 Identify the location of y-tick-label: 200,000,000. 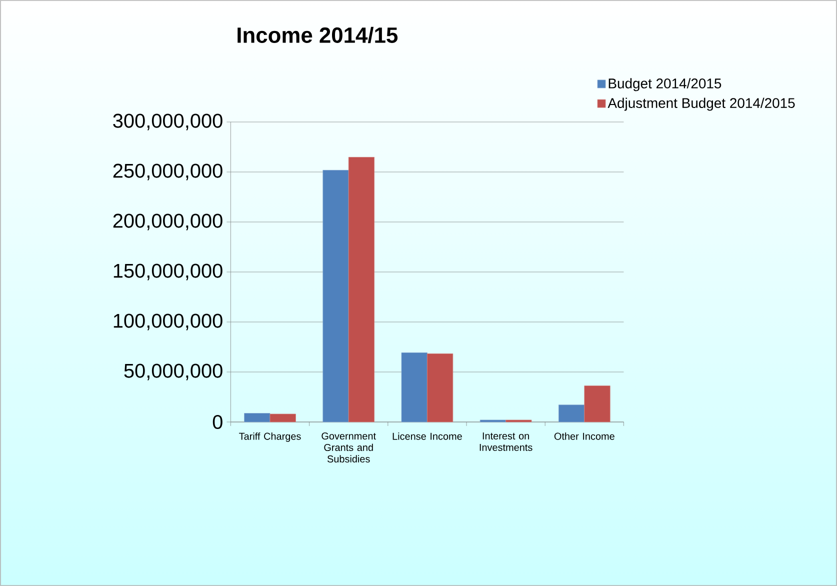
(167, 222).